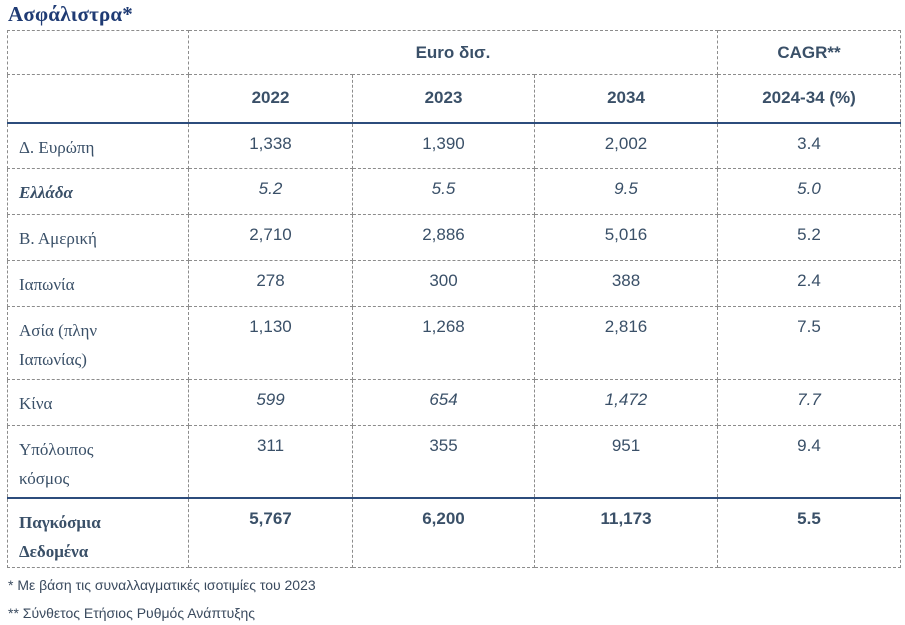  I want to click on row-label-line: Δεδομένα, so click(54, 551).